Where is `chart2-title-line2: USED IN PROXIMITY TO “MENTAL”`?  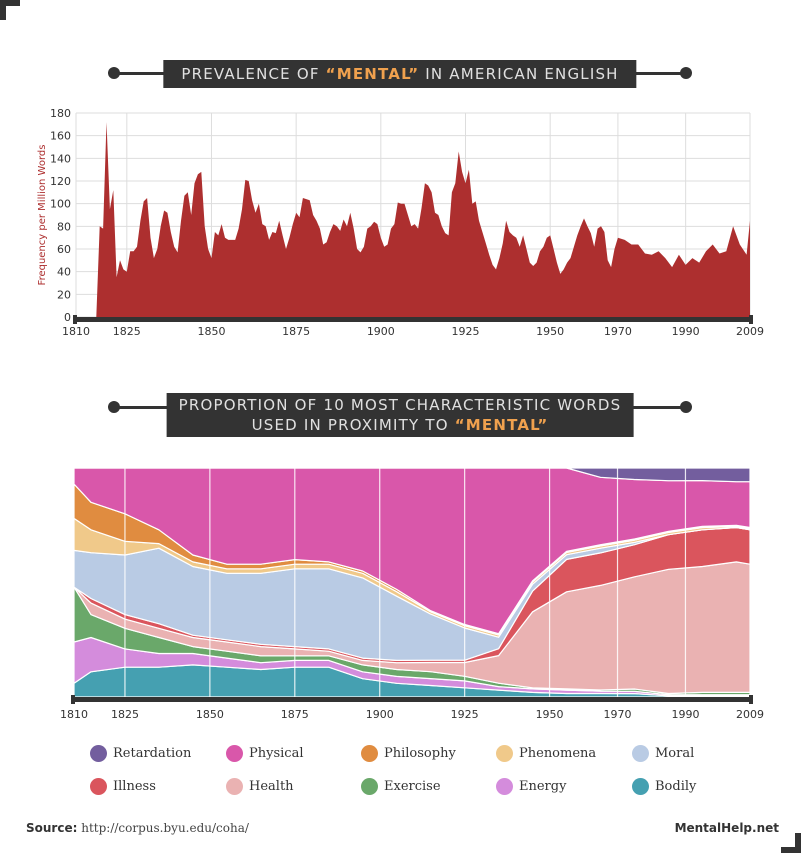 chart2-title-line2: USED IN PROXIMITY TO “MENTAL” is located at coordinates (400, 425).